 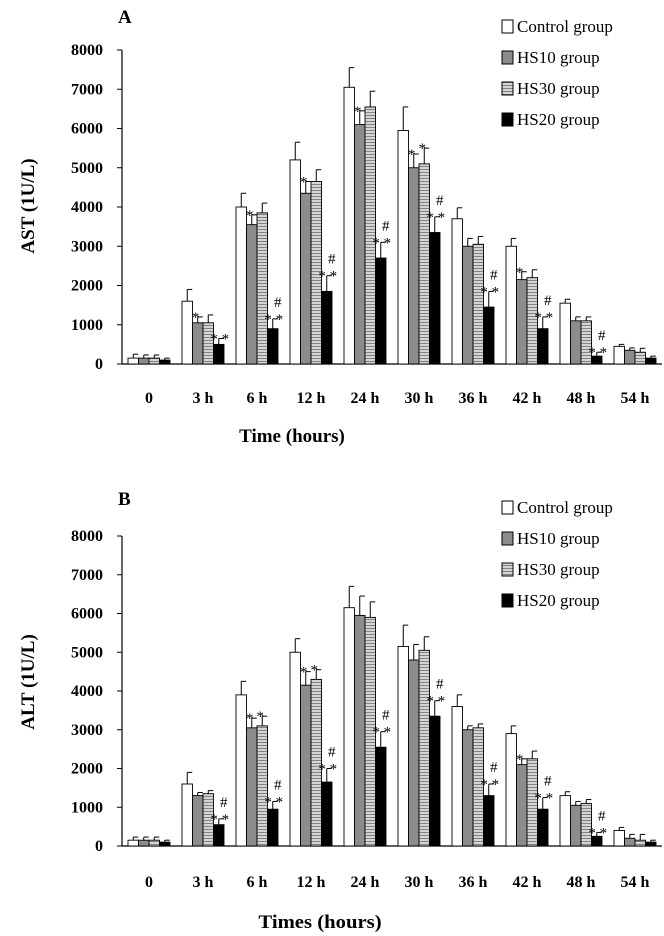 I want to click on x-tick-label: 24 h, so click(x=365, y=398).